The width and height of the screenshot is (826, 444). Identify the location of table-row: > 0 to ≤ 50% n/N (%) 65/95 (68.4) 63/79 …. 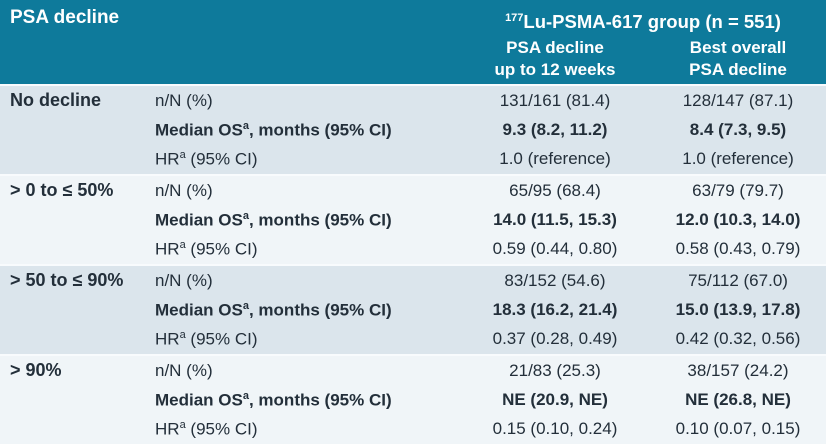
(413, 190).